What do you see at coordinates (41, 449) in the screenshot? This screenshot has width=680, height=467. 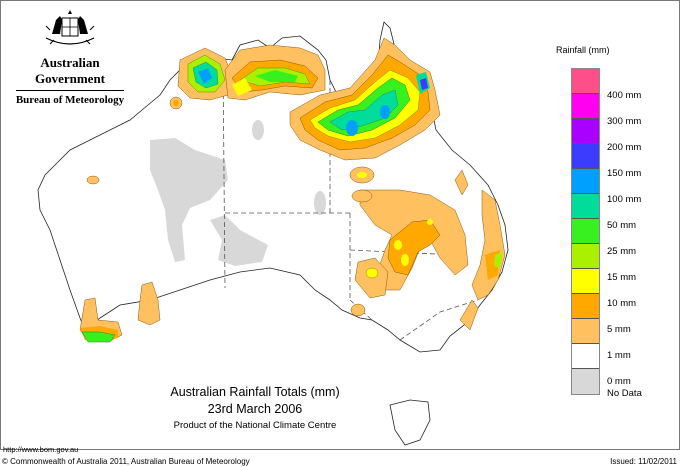 I see `website-link: http://www.bom.gov.au` at bounding box center [41, 449].